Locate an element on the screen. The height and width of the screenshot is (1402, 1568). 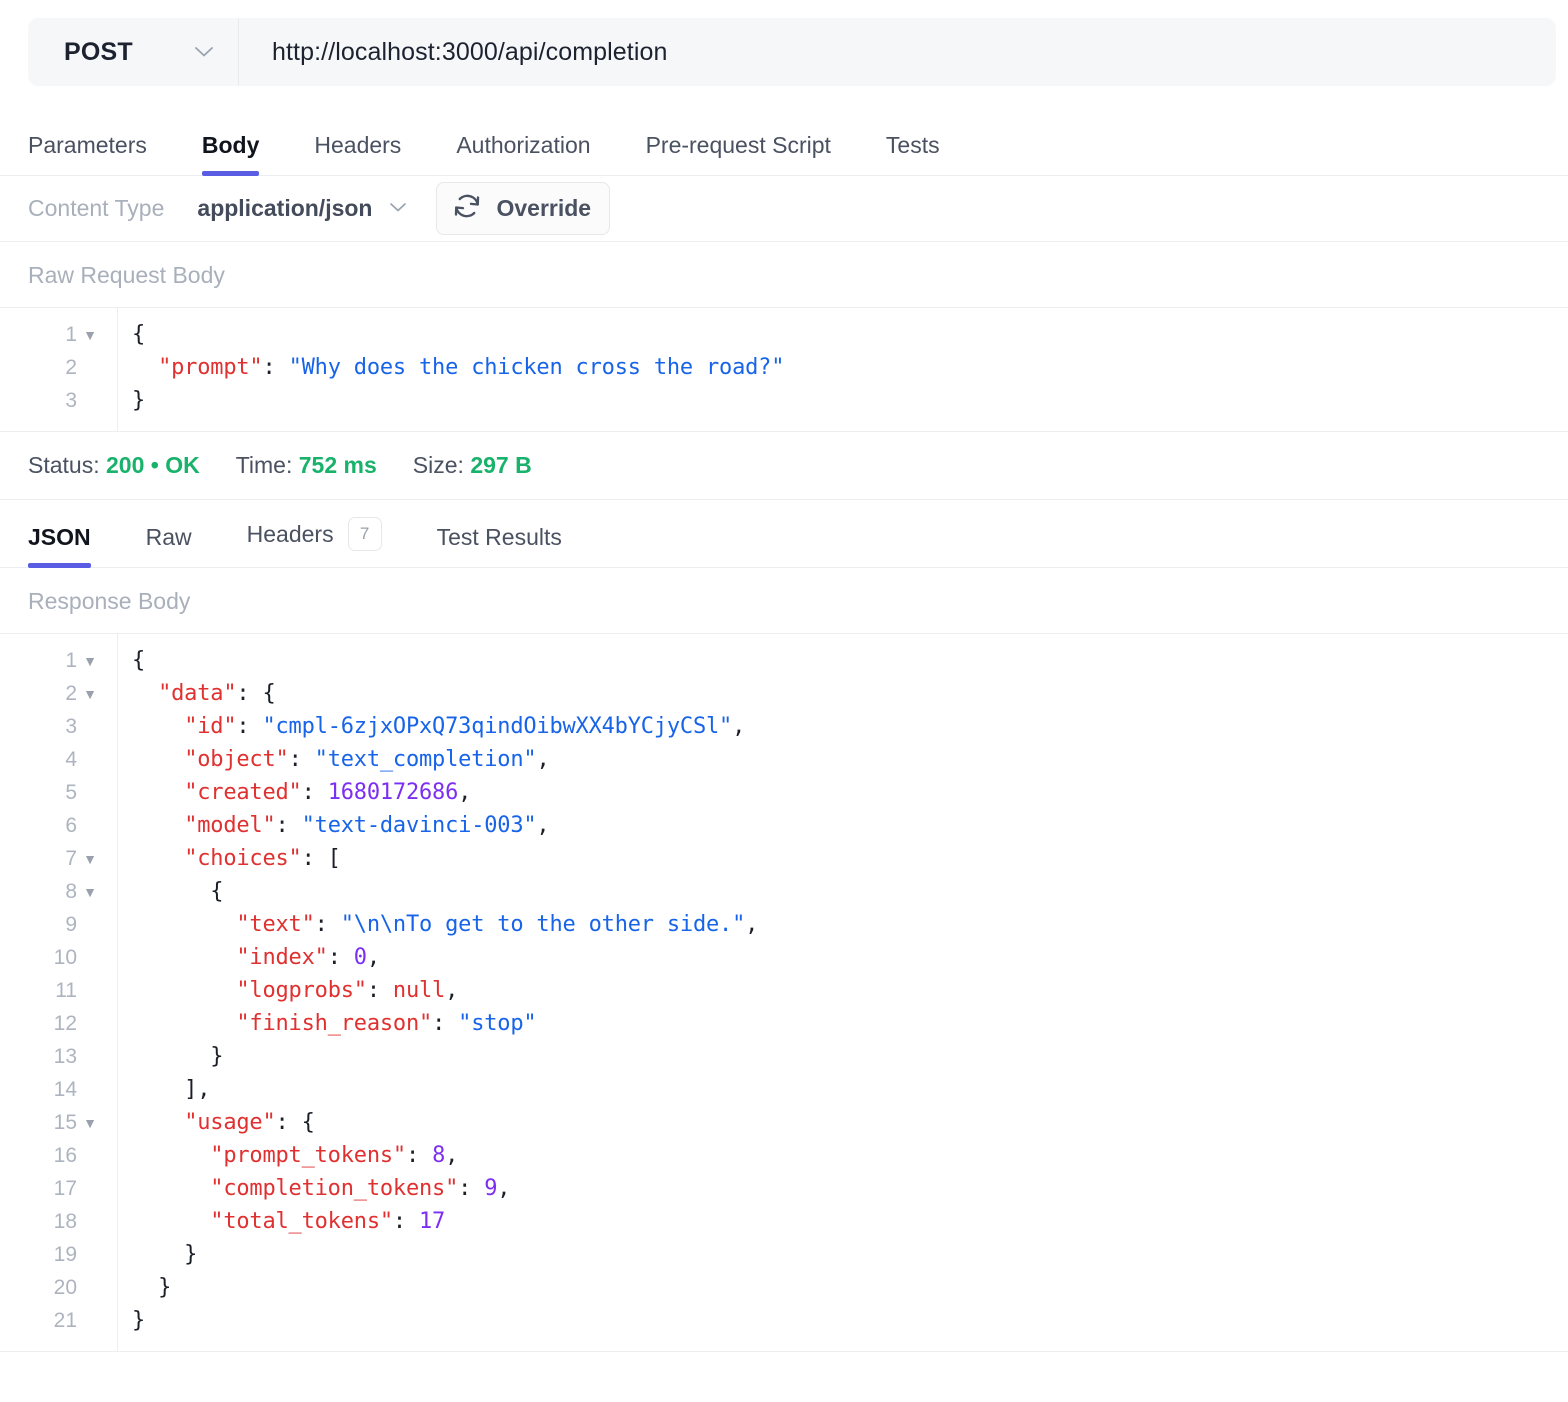
code-token: 8 is located at coordinates (439, 1155).